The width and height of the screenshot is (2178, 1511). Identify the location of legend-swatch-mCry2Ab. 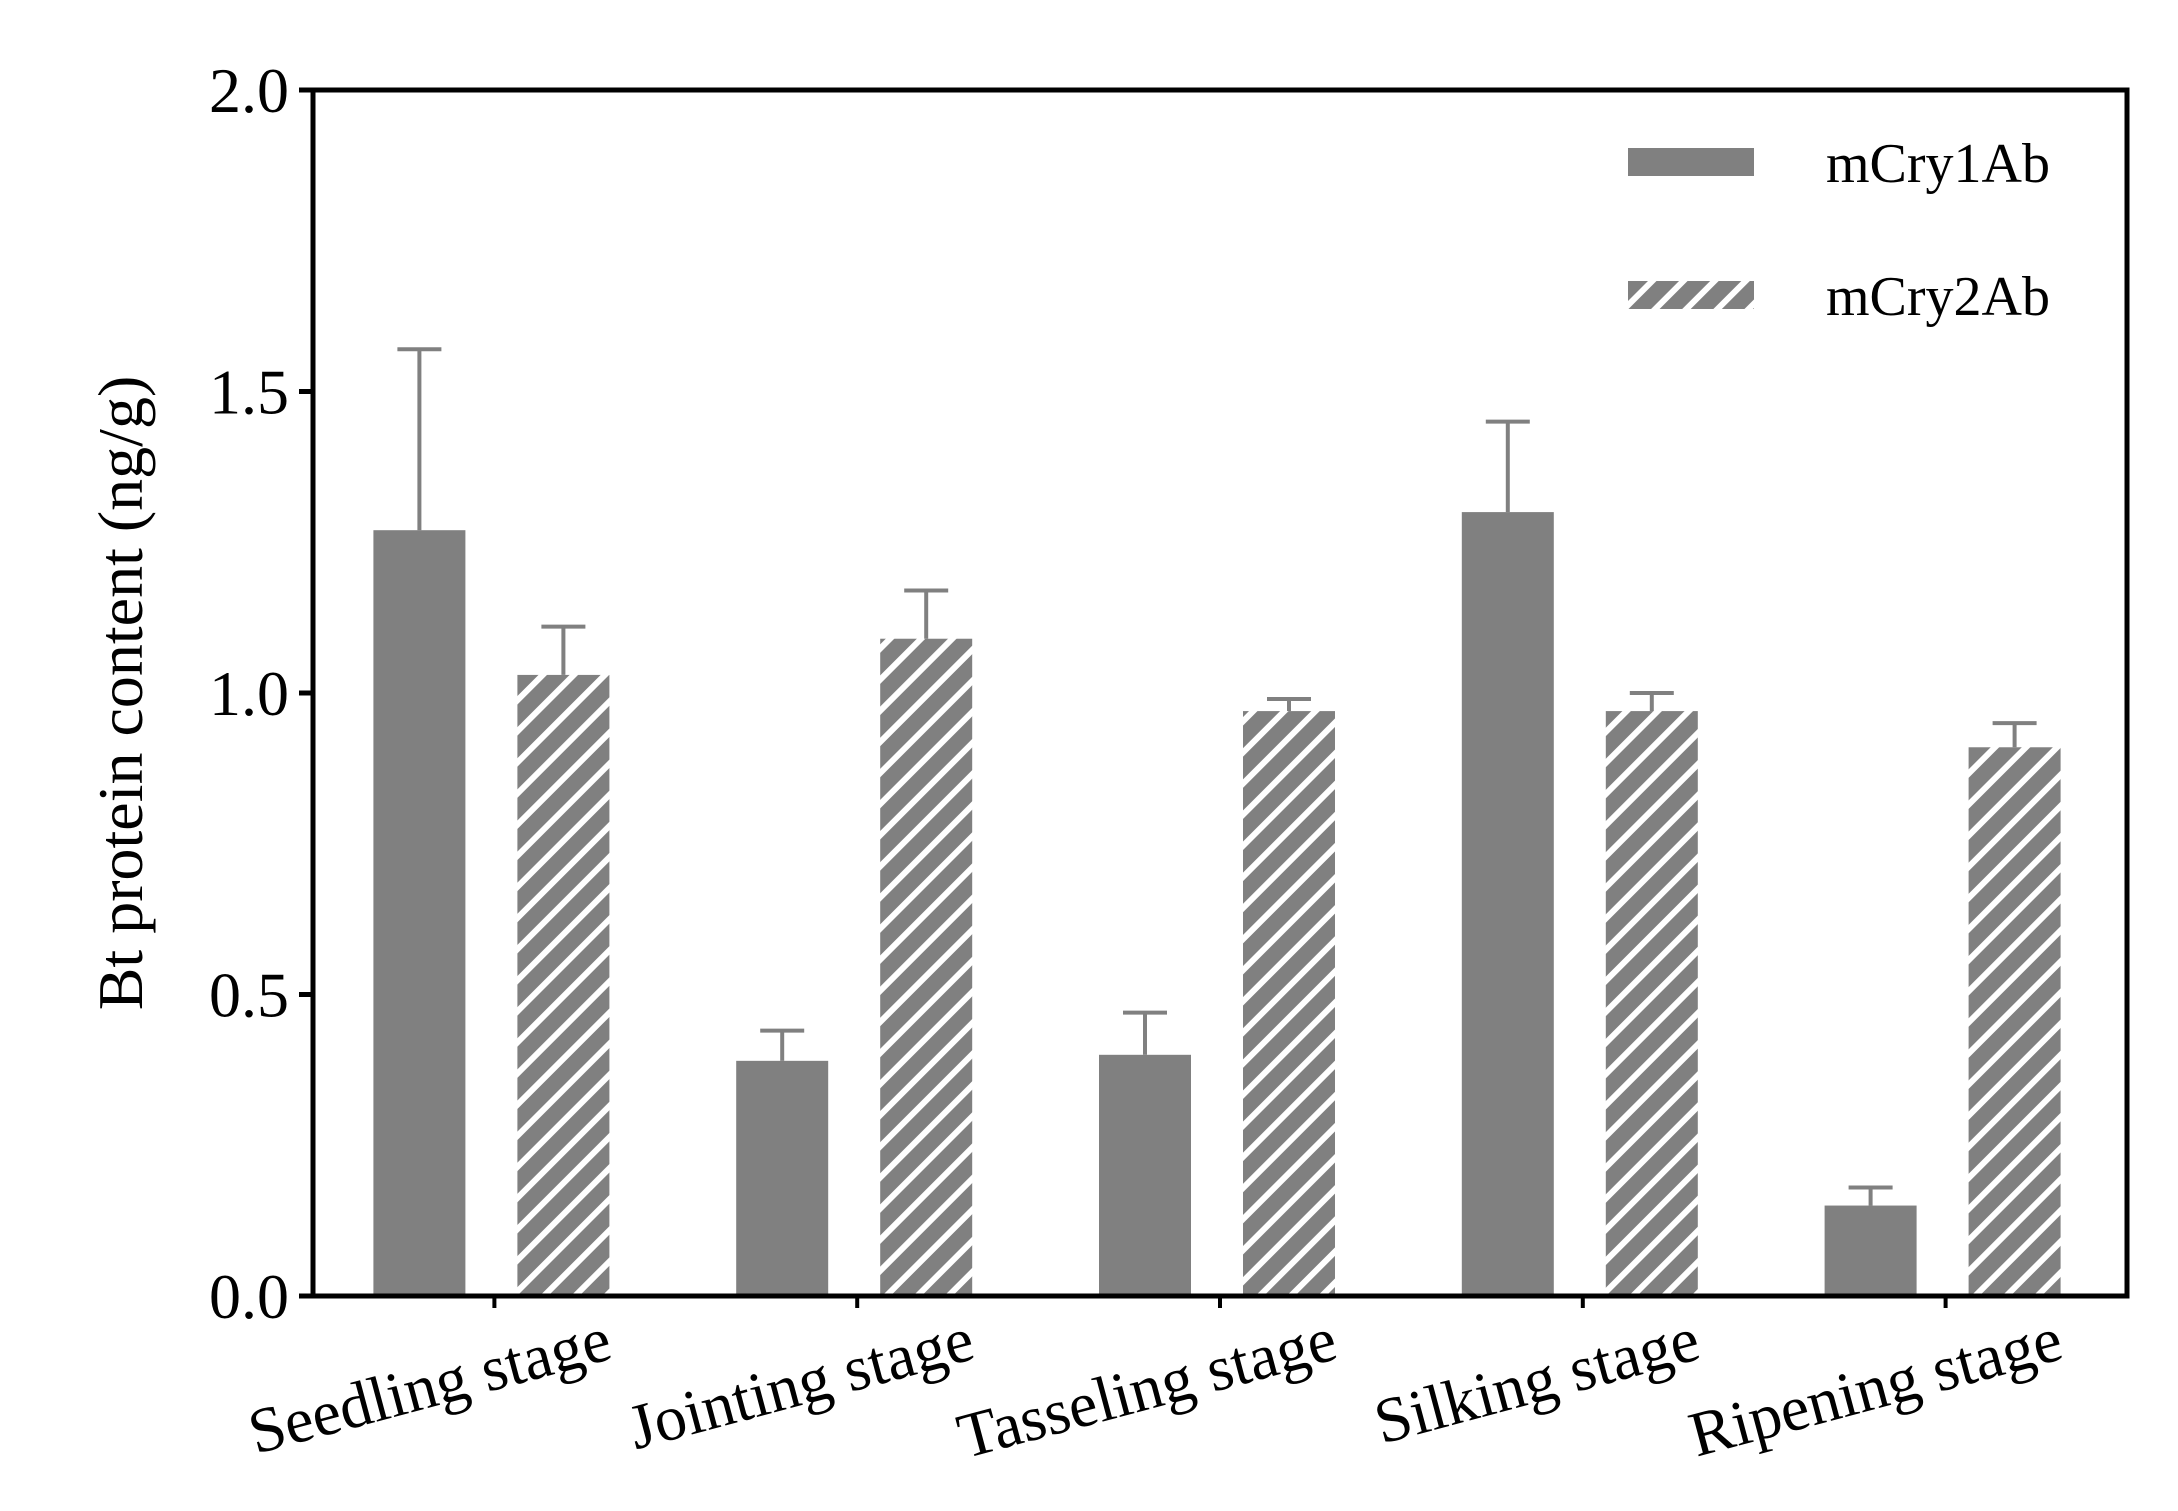
(1691, 295).